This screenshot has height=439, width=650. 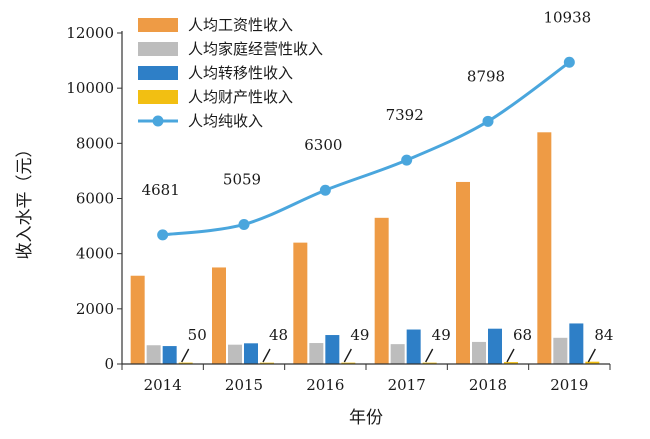 I want to click on y-tick-label: 8000, so click(x=95, y=143).